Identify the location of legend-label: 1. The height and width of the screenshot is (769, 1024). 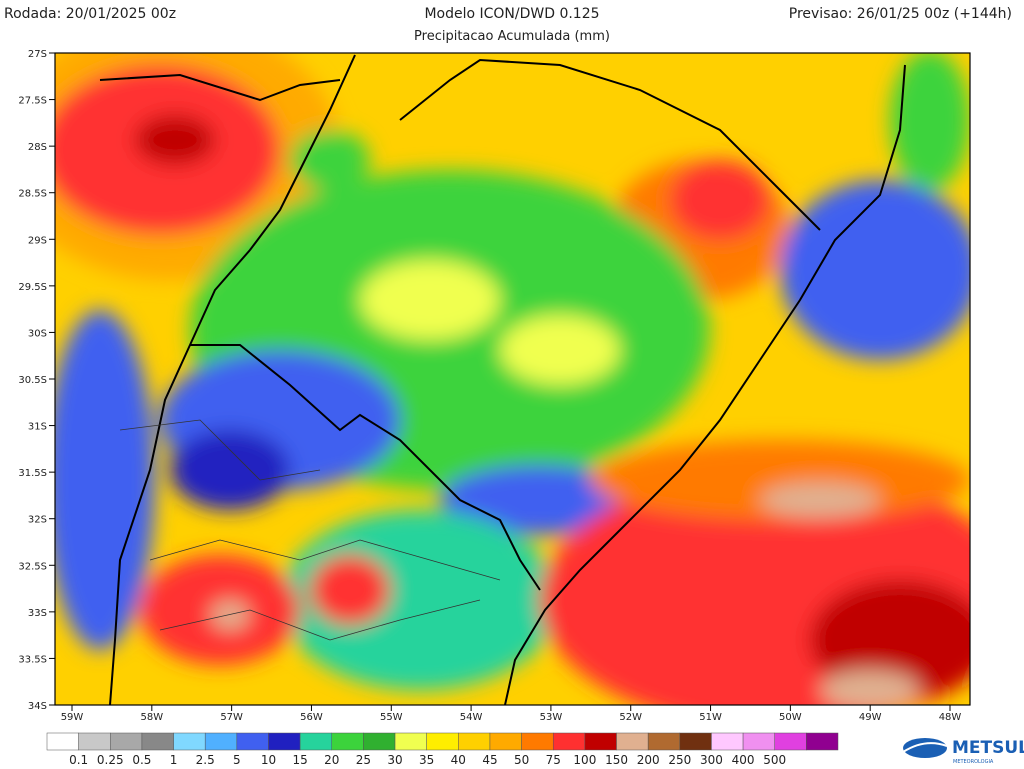
(174, 760).